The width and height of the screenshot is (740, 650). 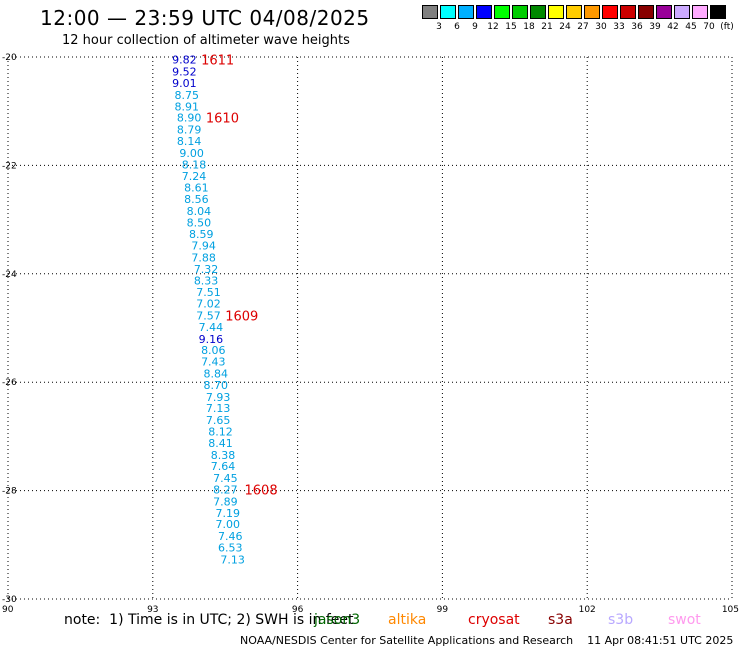 I want to click on wave-height-label: 7.89, so click(x=225, y=501).